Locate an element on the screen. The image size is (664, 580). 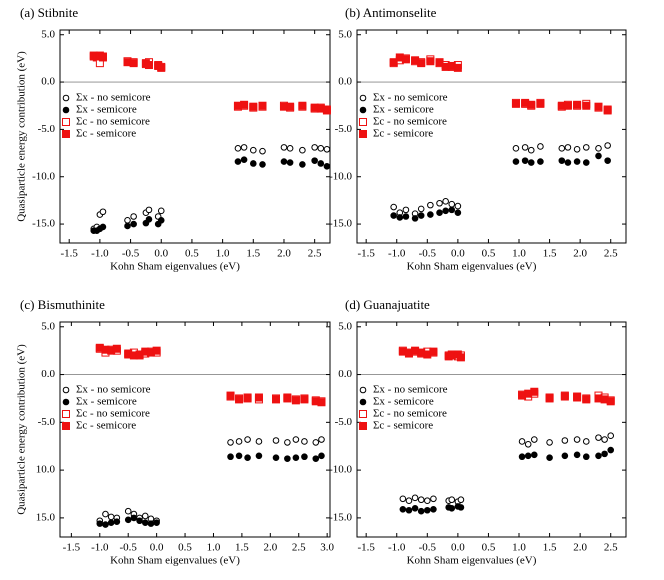
legend-label: Σx - semicore is located at coordinates (106, 402).